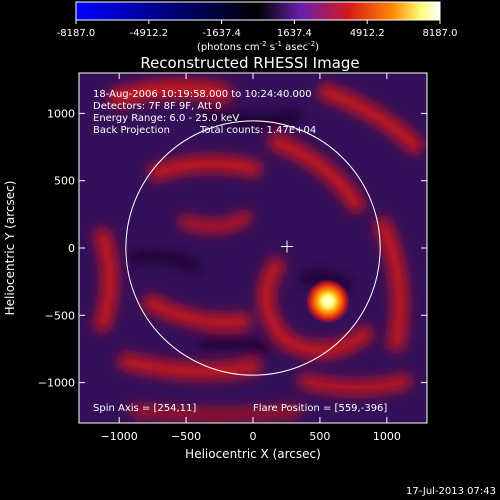  What do you see at coordinates (148, 33) in the screenshot?
I see `colorbar-tick-label: -4912.2` at bounding box center [148, 33].